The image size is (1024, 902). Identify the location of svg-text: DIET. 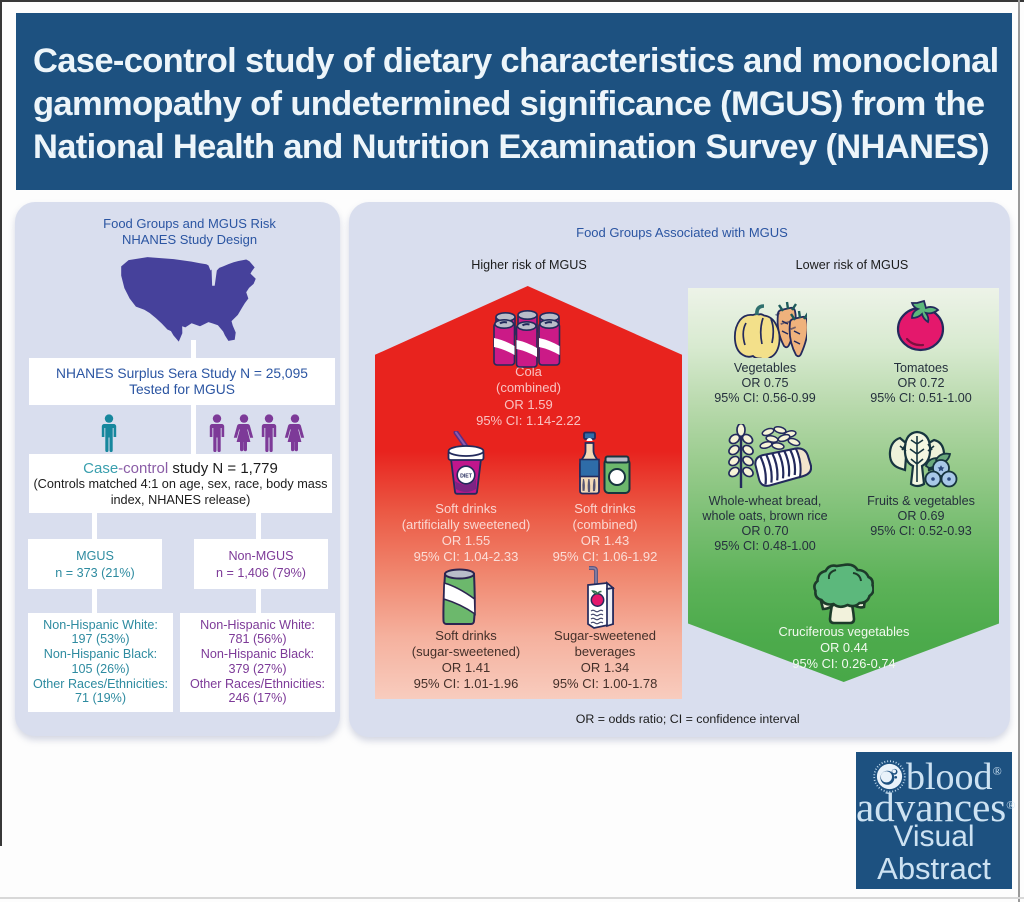
(466, 477).